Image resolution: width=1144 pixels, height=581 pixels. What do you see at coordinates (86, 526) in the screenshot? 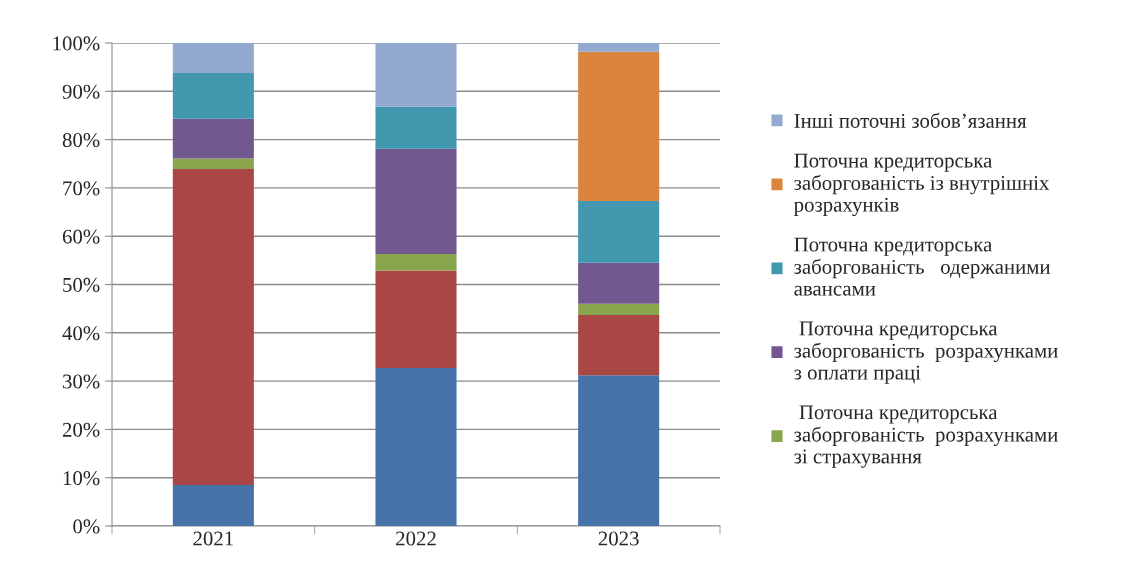
I see `y-tick-label: 0%` at bounding box center [86, 526].